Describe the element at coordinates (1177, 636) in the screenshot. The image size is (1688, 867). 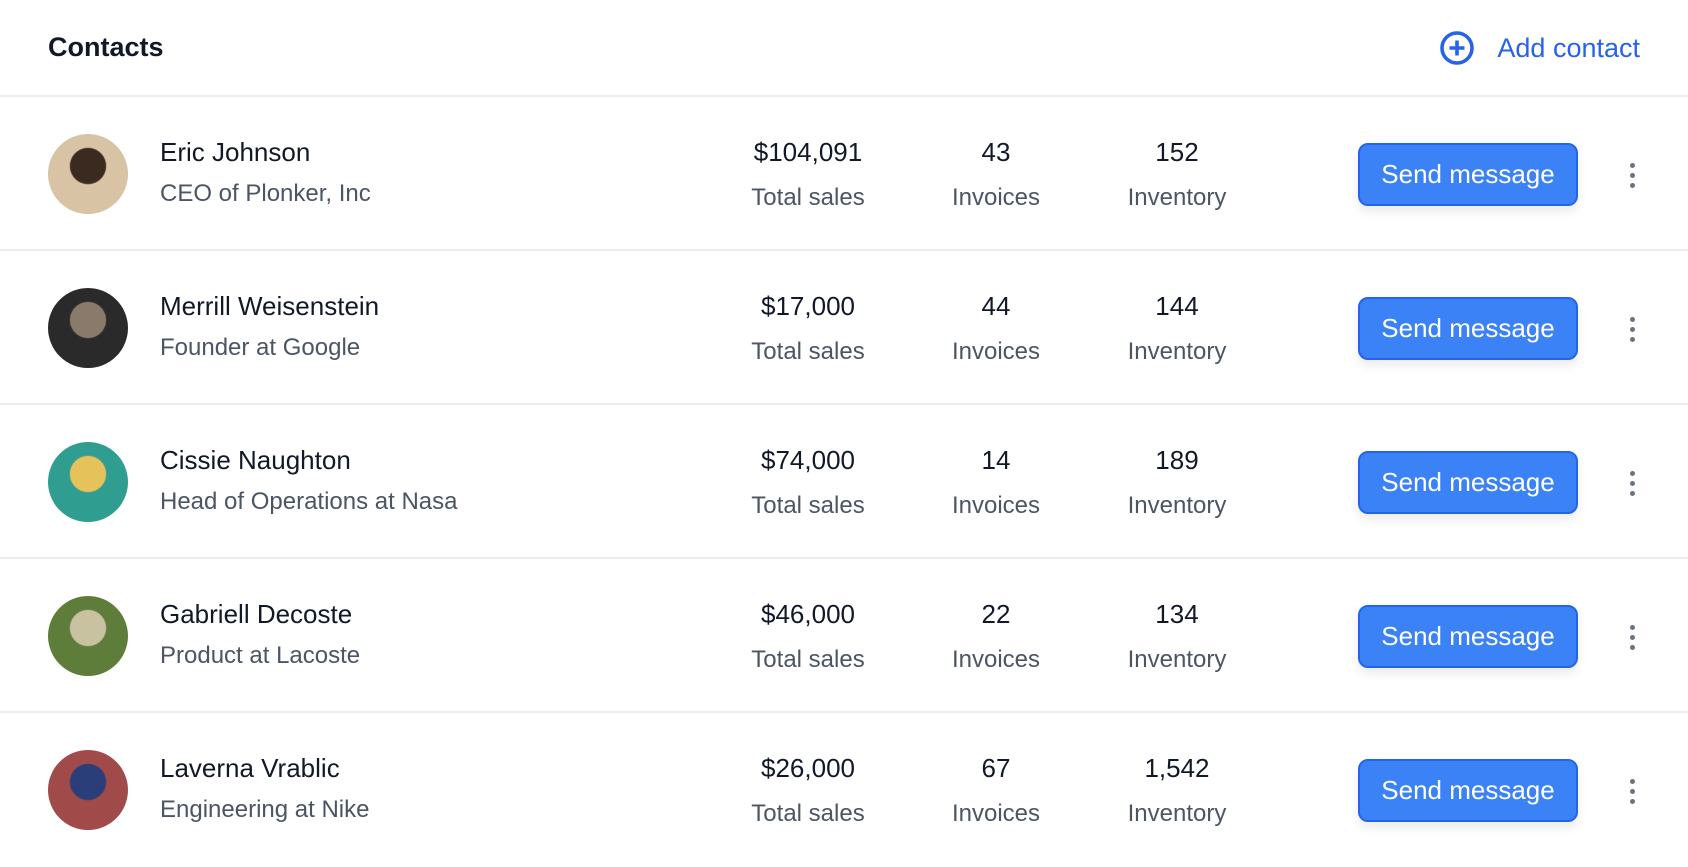
I see `inventory-stat: 134 Inventory` at that location.